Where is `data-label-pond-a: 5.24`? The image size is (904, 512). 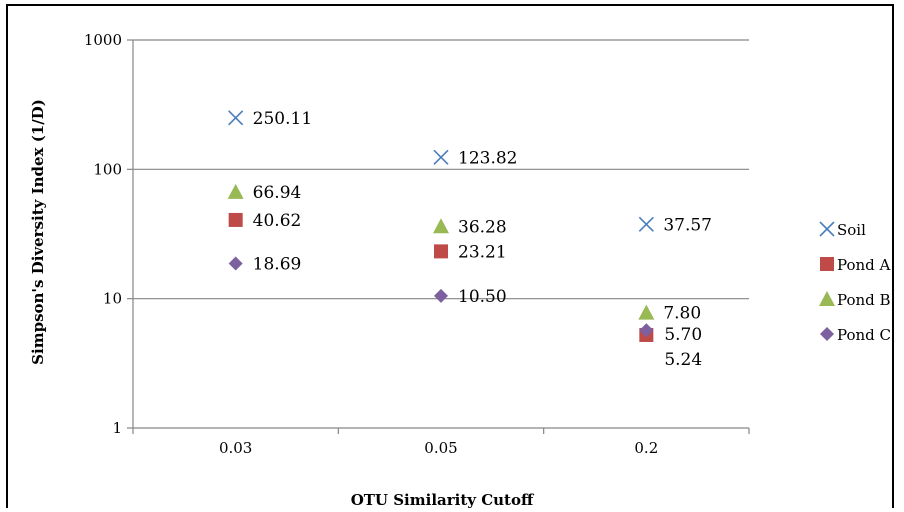
data-label-pond-a: 5.24 is located at coordinates (683, 360).